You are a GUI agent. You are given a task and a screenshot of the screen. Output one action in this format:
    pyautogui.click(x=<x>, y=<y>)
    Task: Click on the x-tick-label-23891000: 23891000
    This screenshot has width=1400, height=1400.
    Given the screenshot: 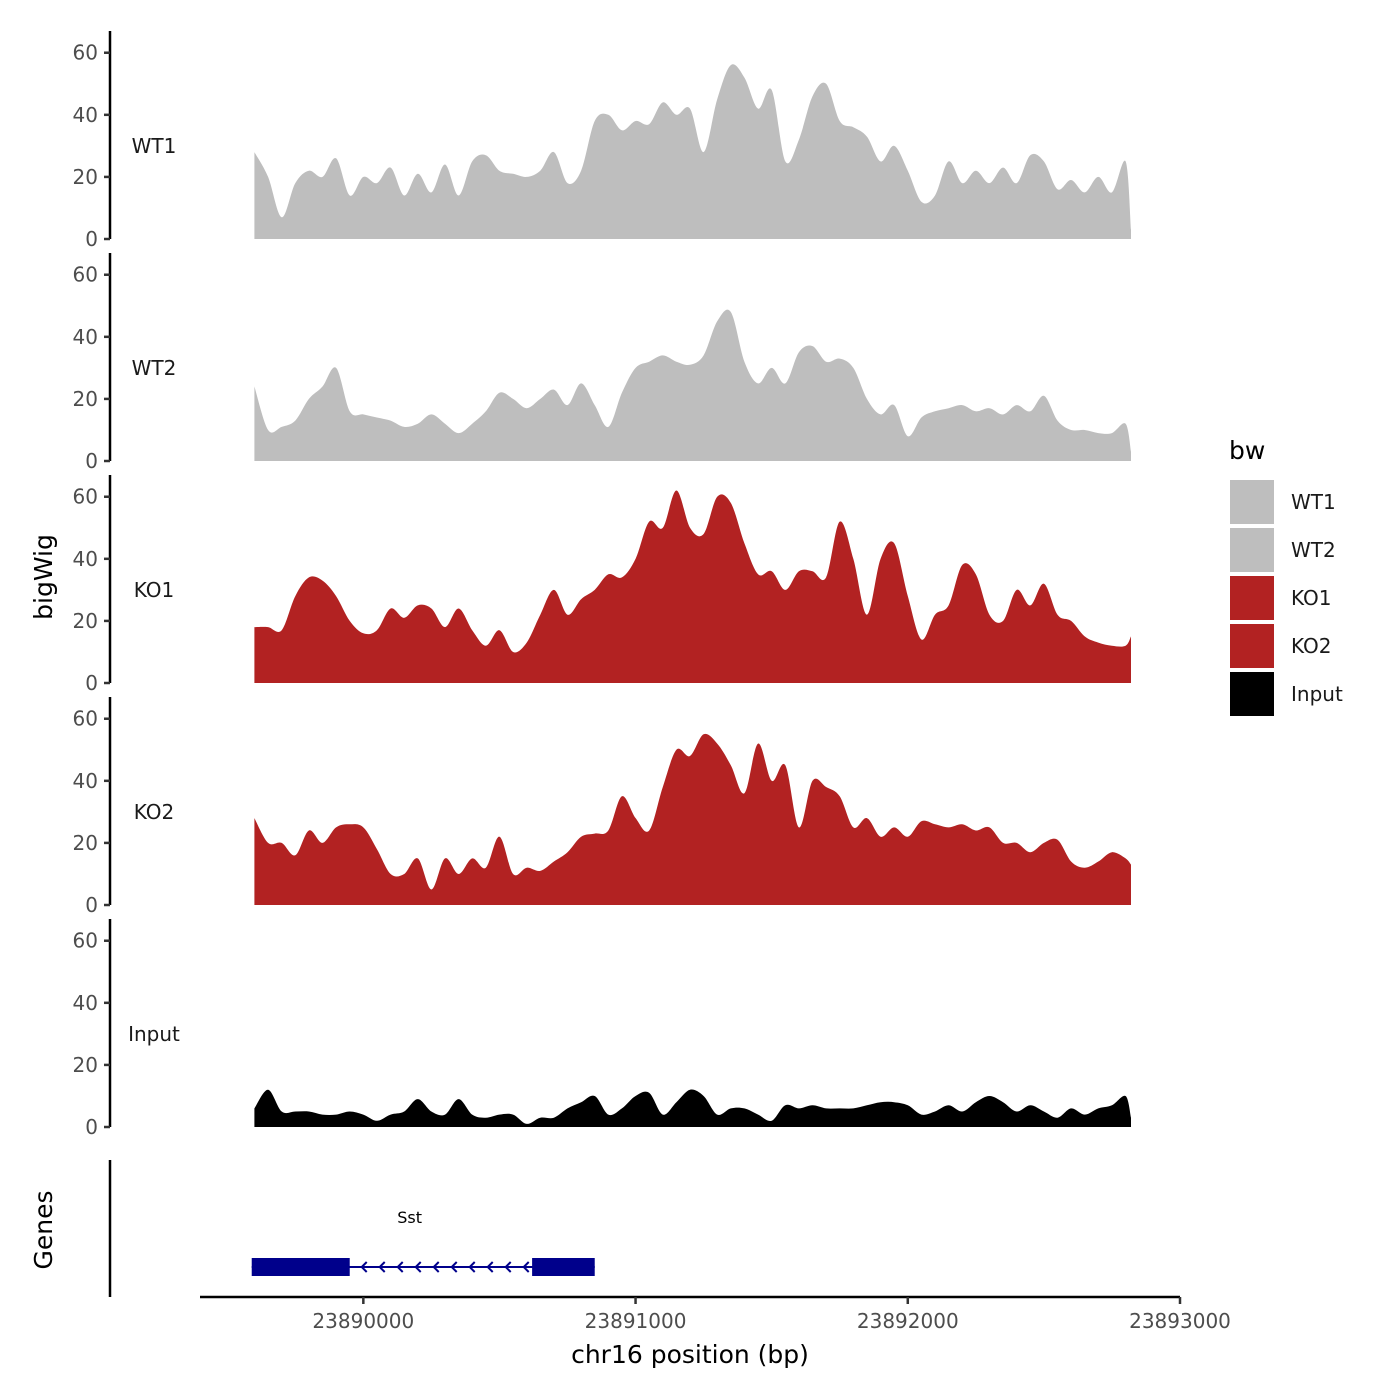 What is the action you would take?
    pyautogui.click(x=636, y=1321)
    